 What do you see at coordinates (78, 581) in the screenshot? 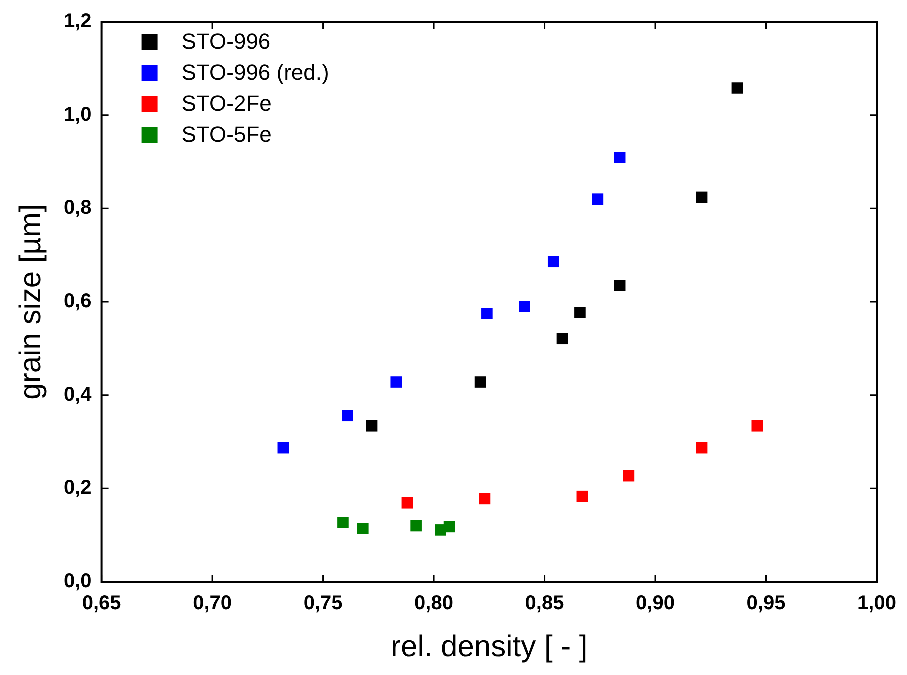
I see `y-tick-label: 0,0` at bounding box center [78, 581].